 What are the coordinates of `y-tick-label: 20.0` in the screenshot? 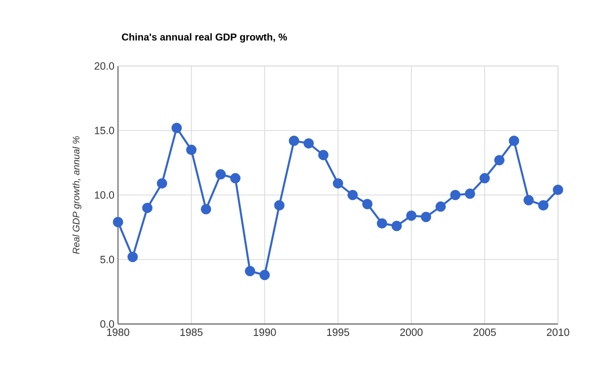 It's located at (104, 66).